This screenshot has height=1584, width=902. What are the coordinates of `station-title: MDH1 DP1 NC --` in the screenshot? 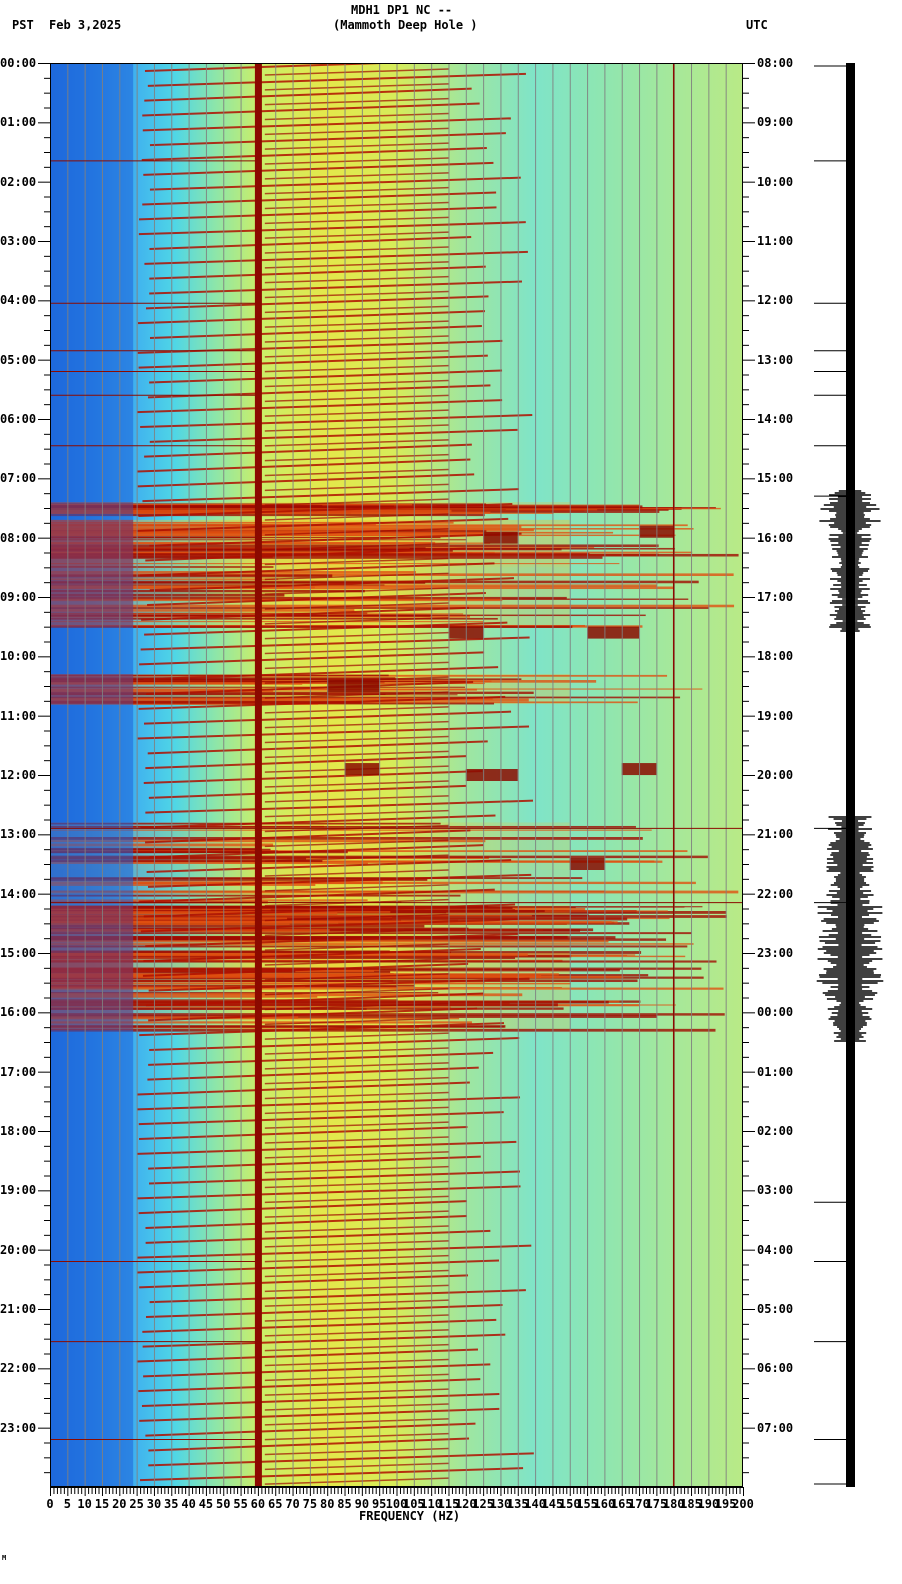 It's located at (402, 10).